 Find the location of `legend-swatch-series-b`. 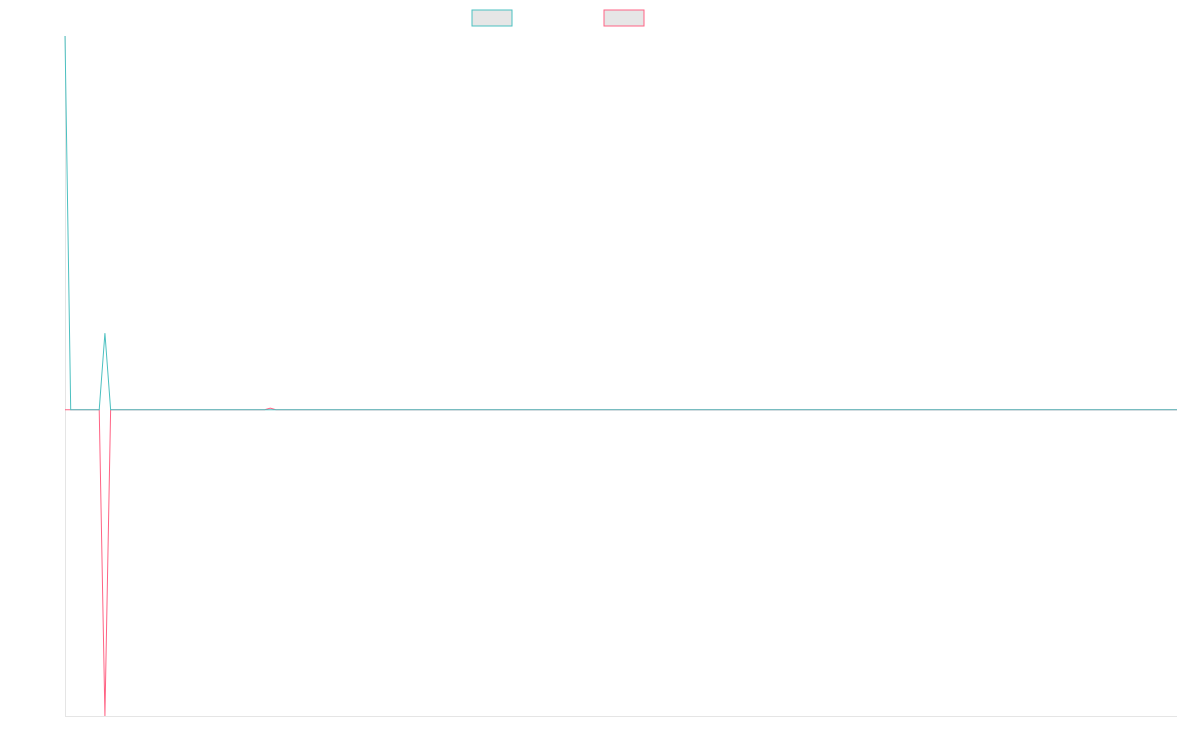

legend-swatch-series-b is located at coordinates (624, 18).